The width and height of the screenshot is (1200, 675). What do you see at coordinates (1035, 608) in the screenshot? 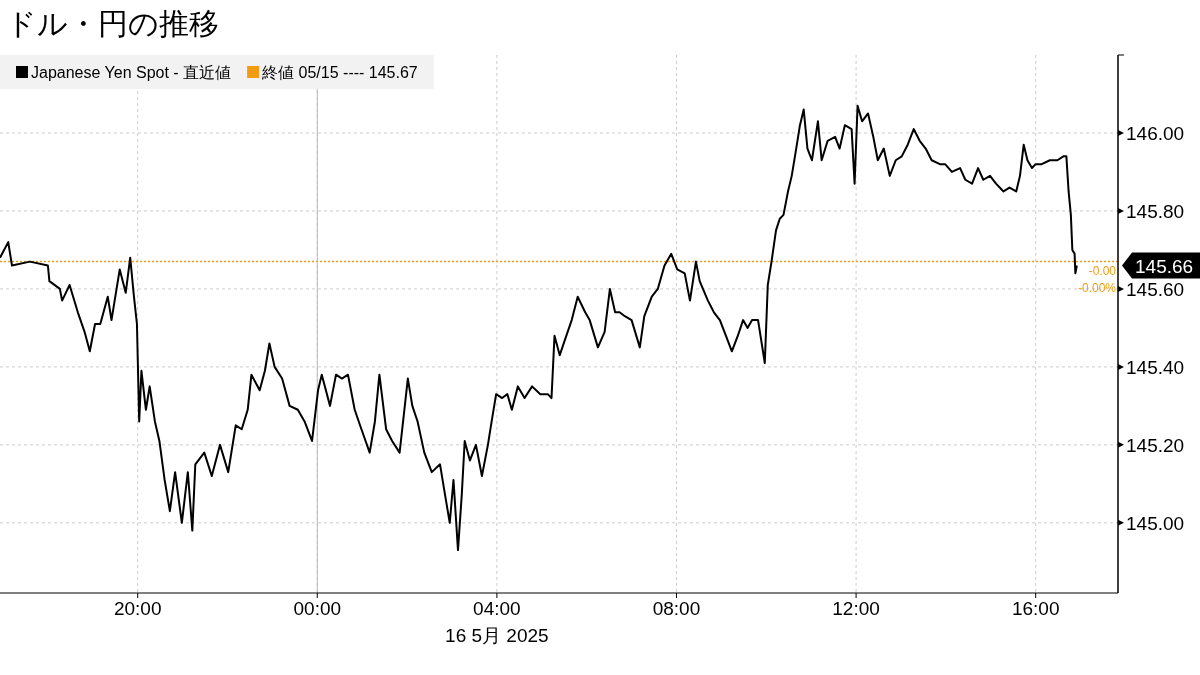
I see `x-tick-label: 16:00` at bounding box center [1035, 608].